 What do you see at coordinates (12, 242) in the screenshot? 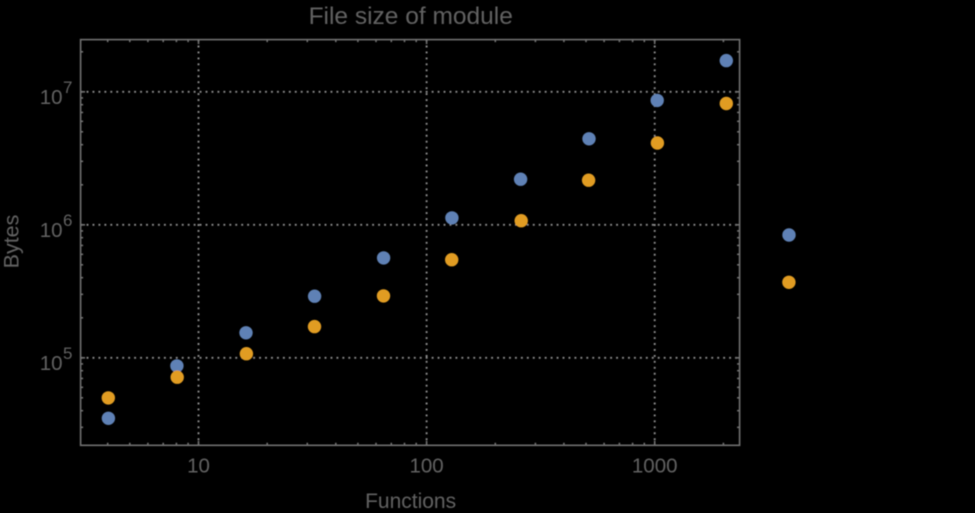
I see `svg-text: Bytes` at bounding box center [12, 242].